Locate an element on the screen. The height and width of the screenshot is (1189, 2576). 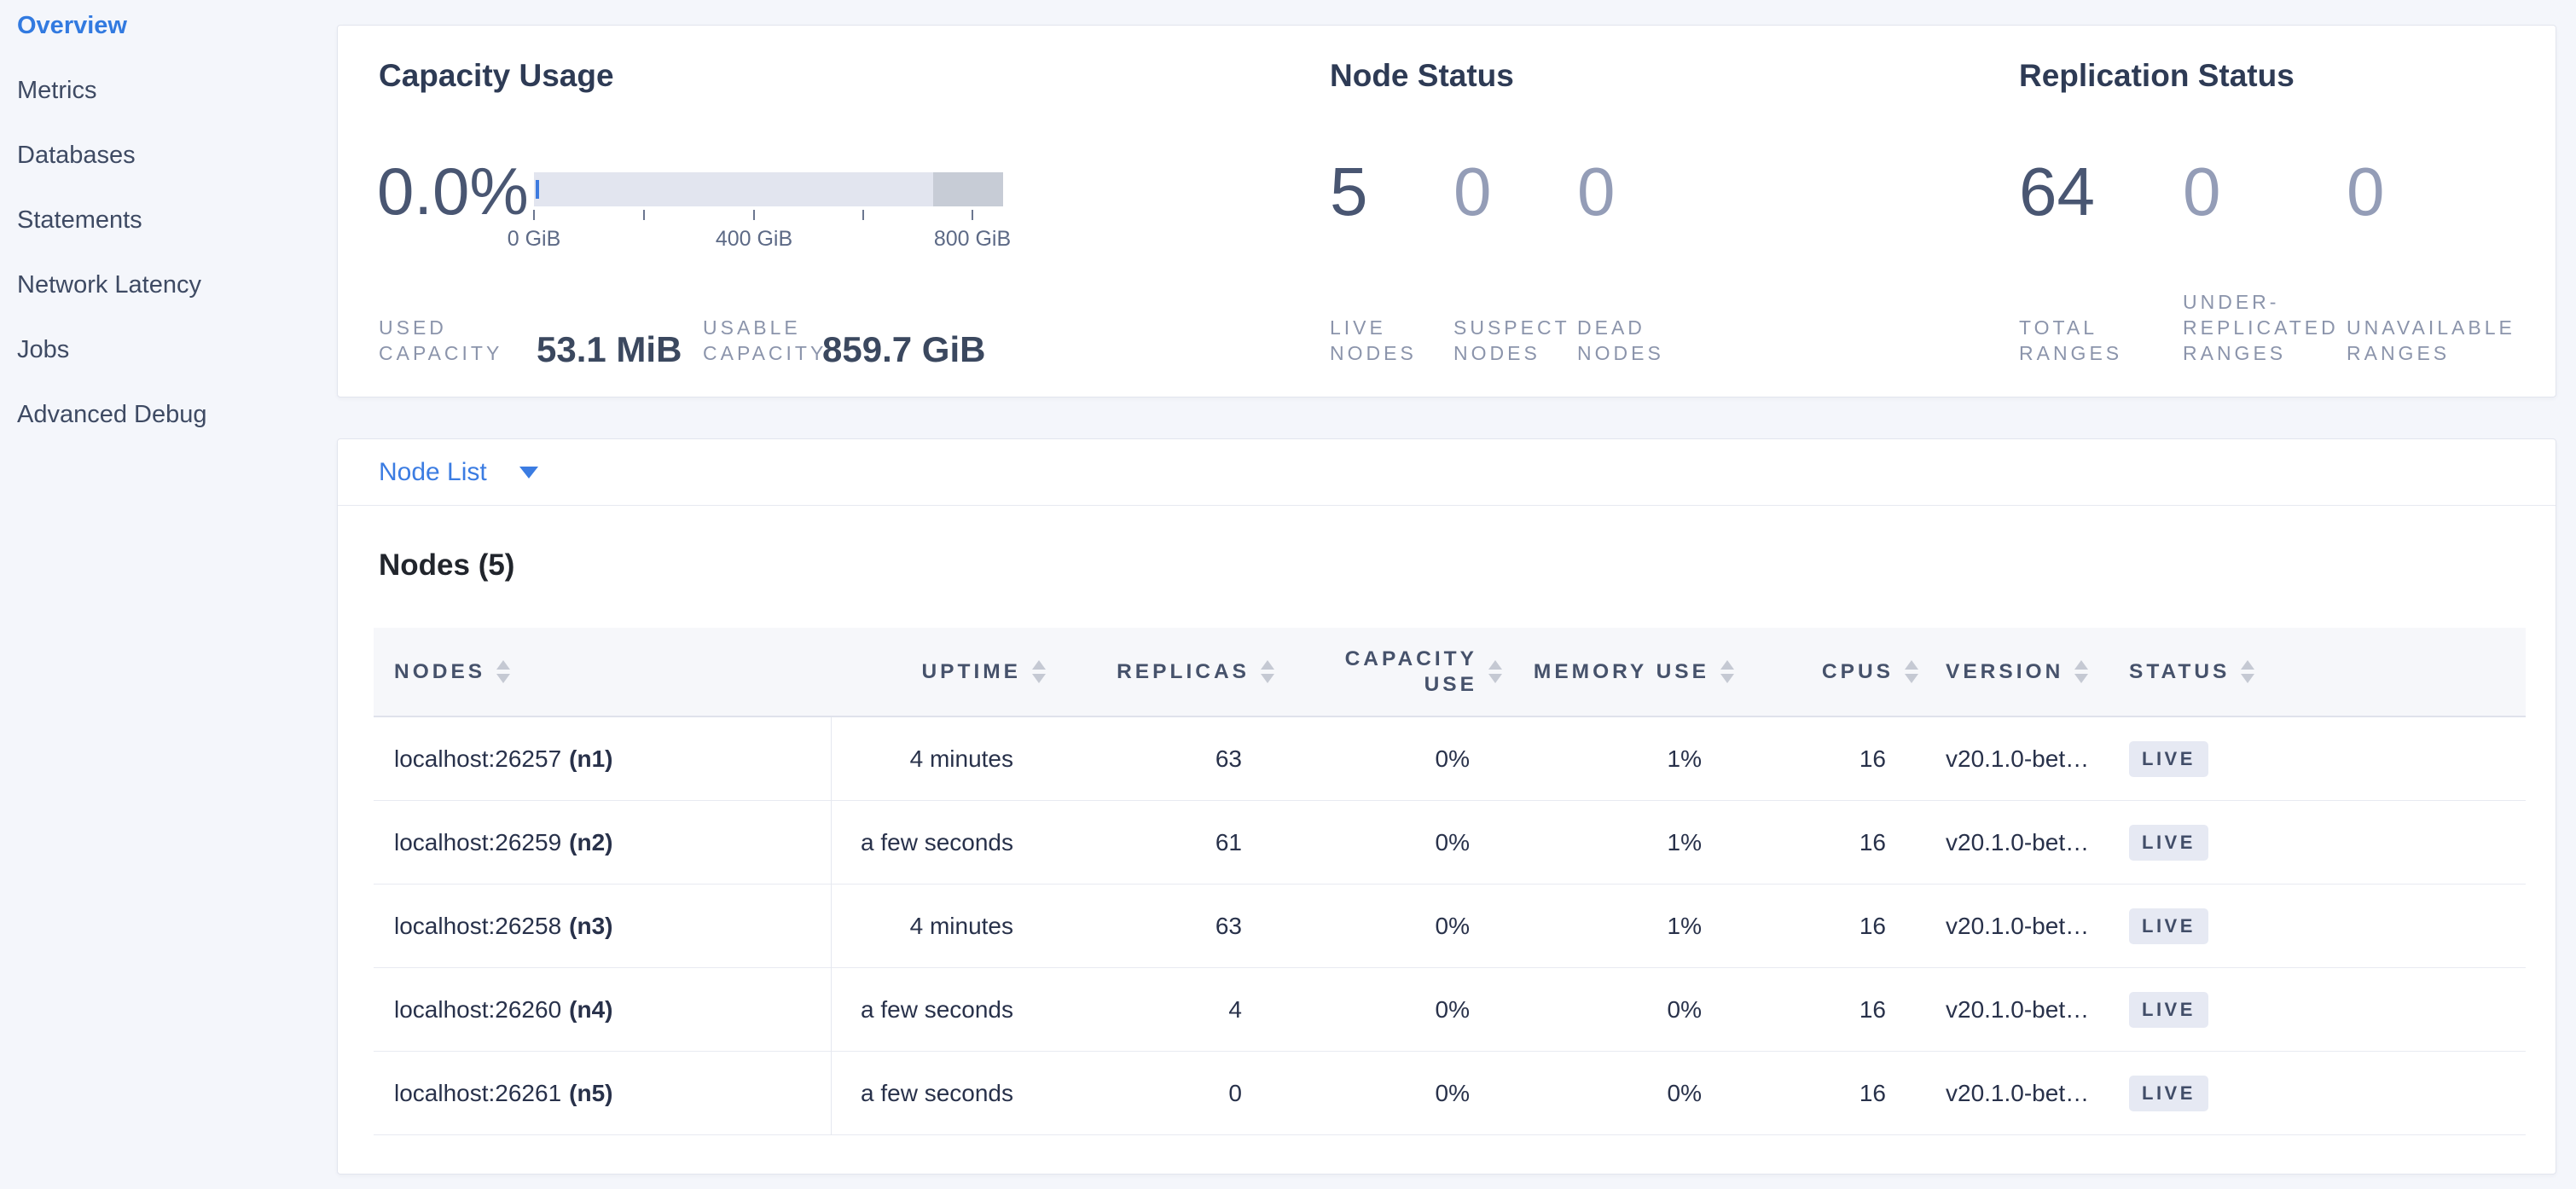
sidebar-item-network-latency: Network Latency is located at coordinates (109, 285).